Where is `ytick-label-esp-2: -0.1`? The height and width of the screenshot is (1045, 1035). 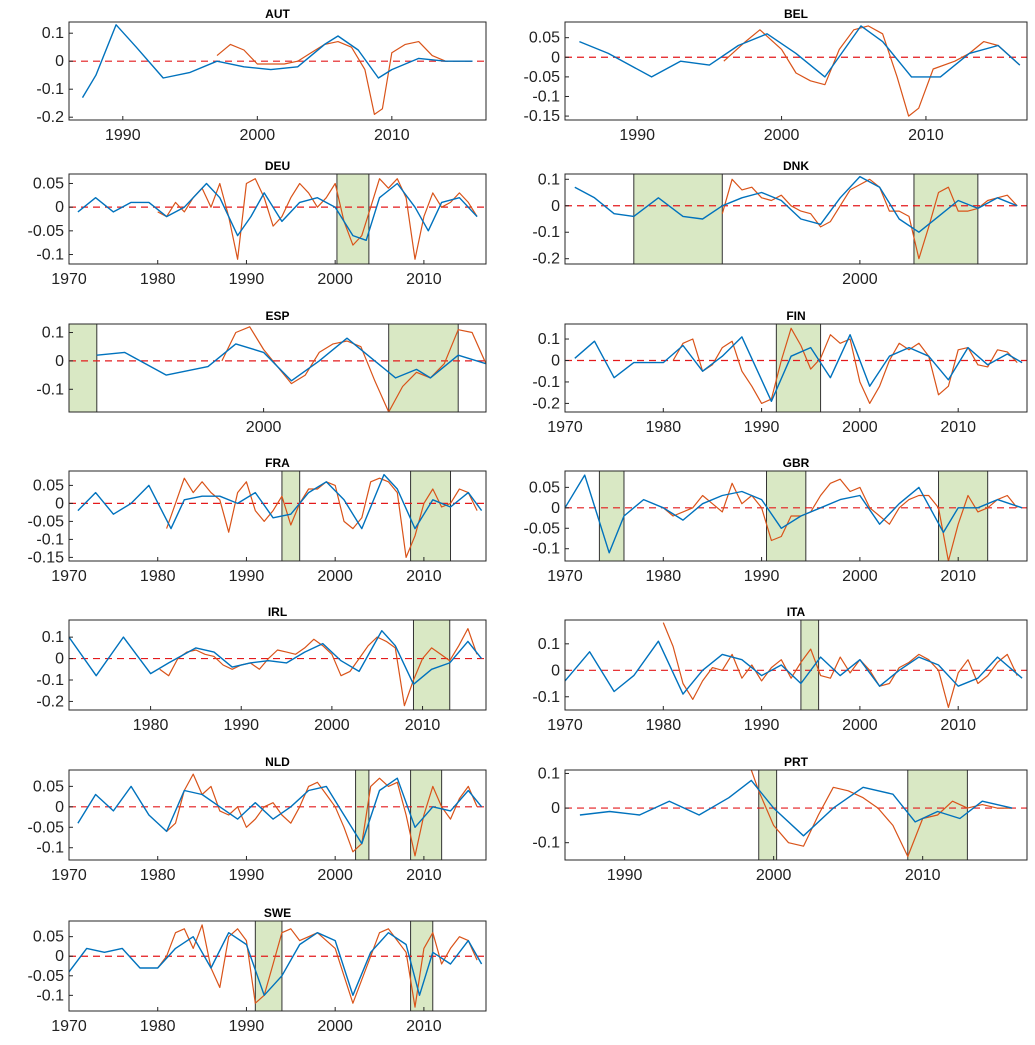
ytick-label-esp-2: -0.1 is located at coordinates (50, 389).